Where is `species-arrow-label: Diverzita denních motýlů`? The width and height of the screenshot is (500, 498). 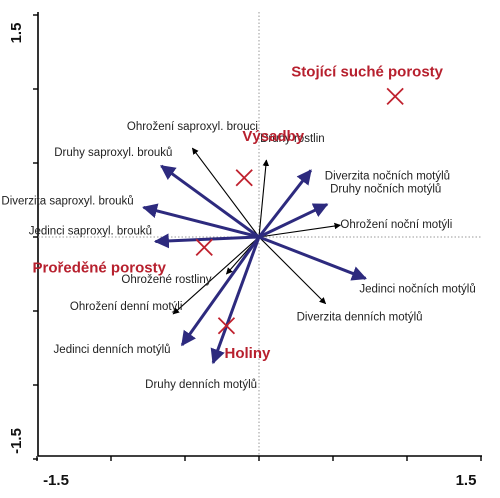 species-arrow-label: Diverzita denních motýlů is located at coordinates (360, 318).